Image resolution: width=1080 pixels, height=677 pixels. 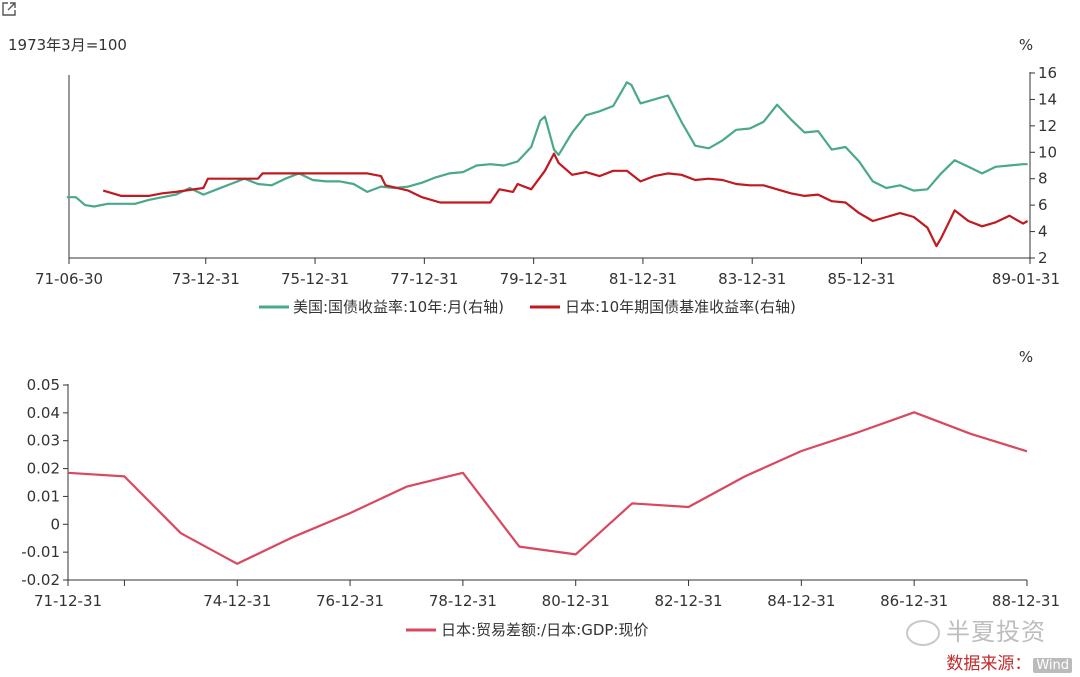 I want to click on y-tick-label-top-7: 16, so click(x=1047, y=73).